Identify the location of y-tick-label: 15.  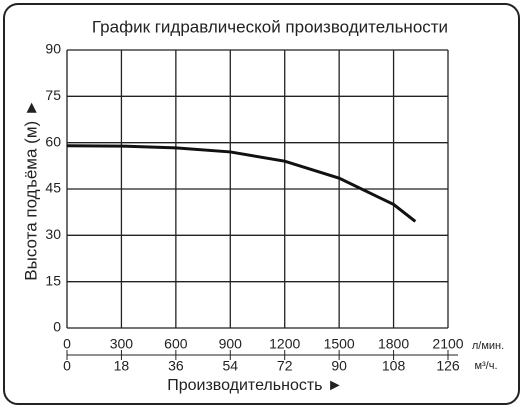
(53, 280).